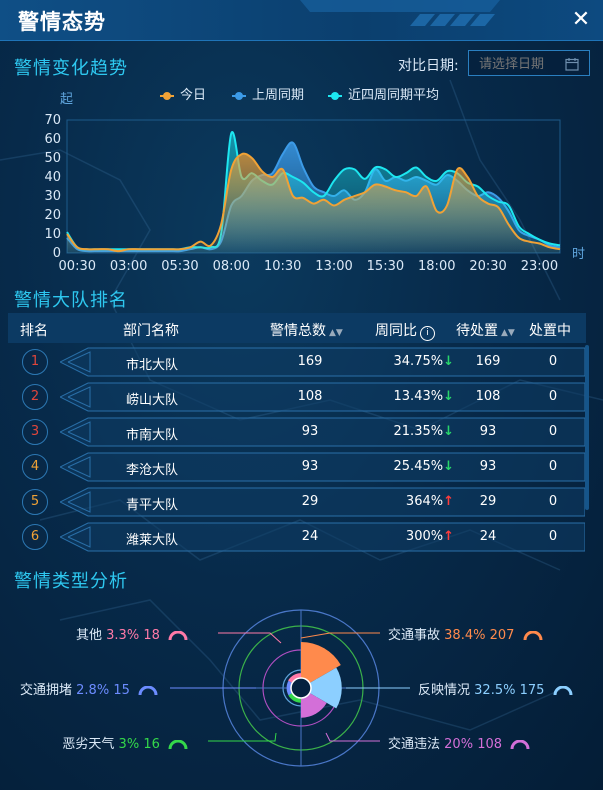 The image size is (603, 790). Describe the element at coordinates (167, 95) in the screenshot. I see `legend-marker-icon` at that location.